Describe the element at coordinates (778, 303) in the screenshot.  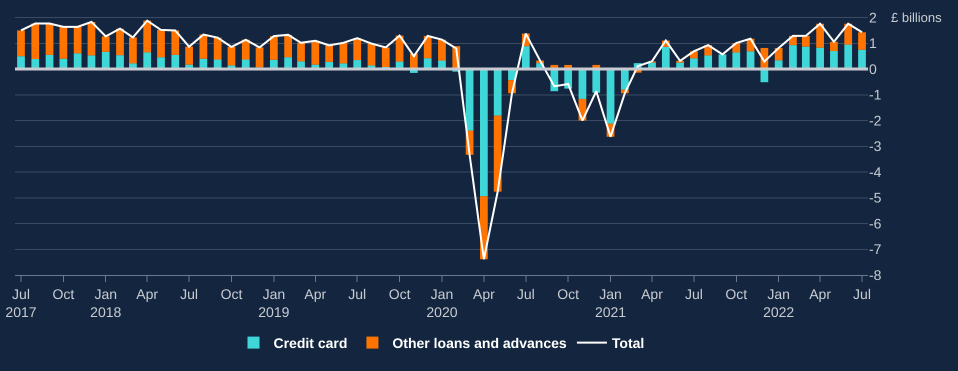
I see `x-tick-label: Jan 2022` at that location.